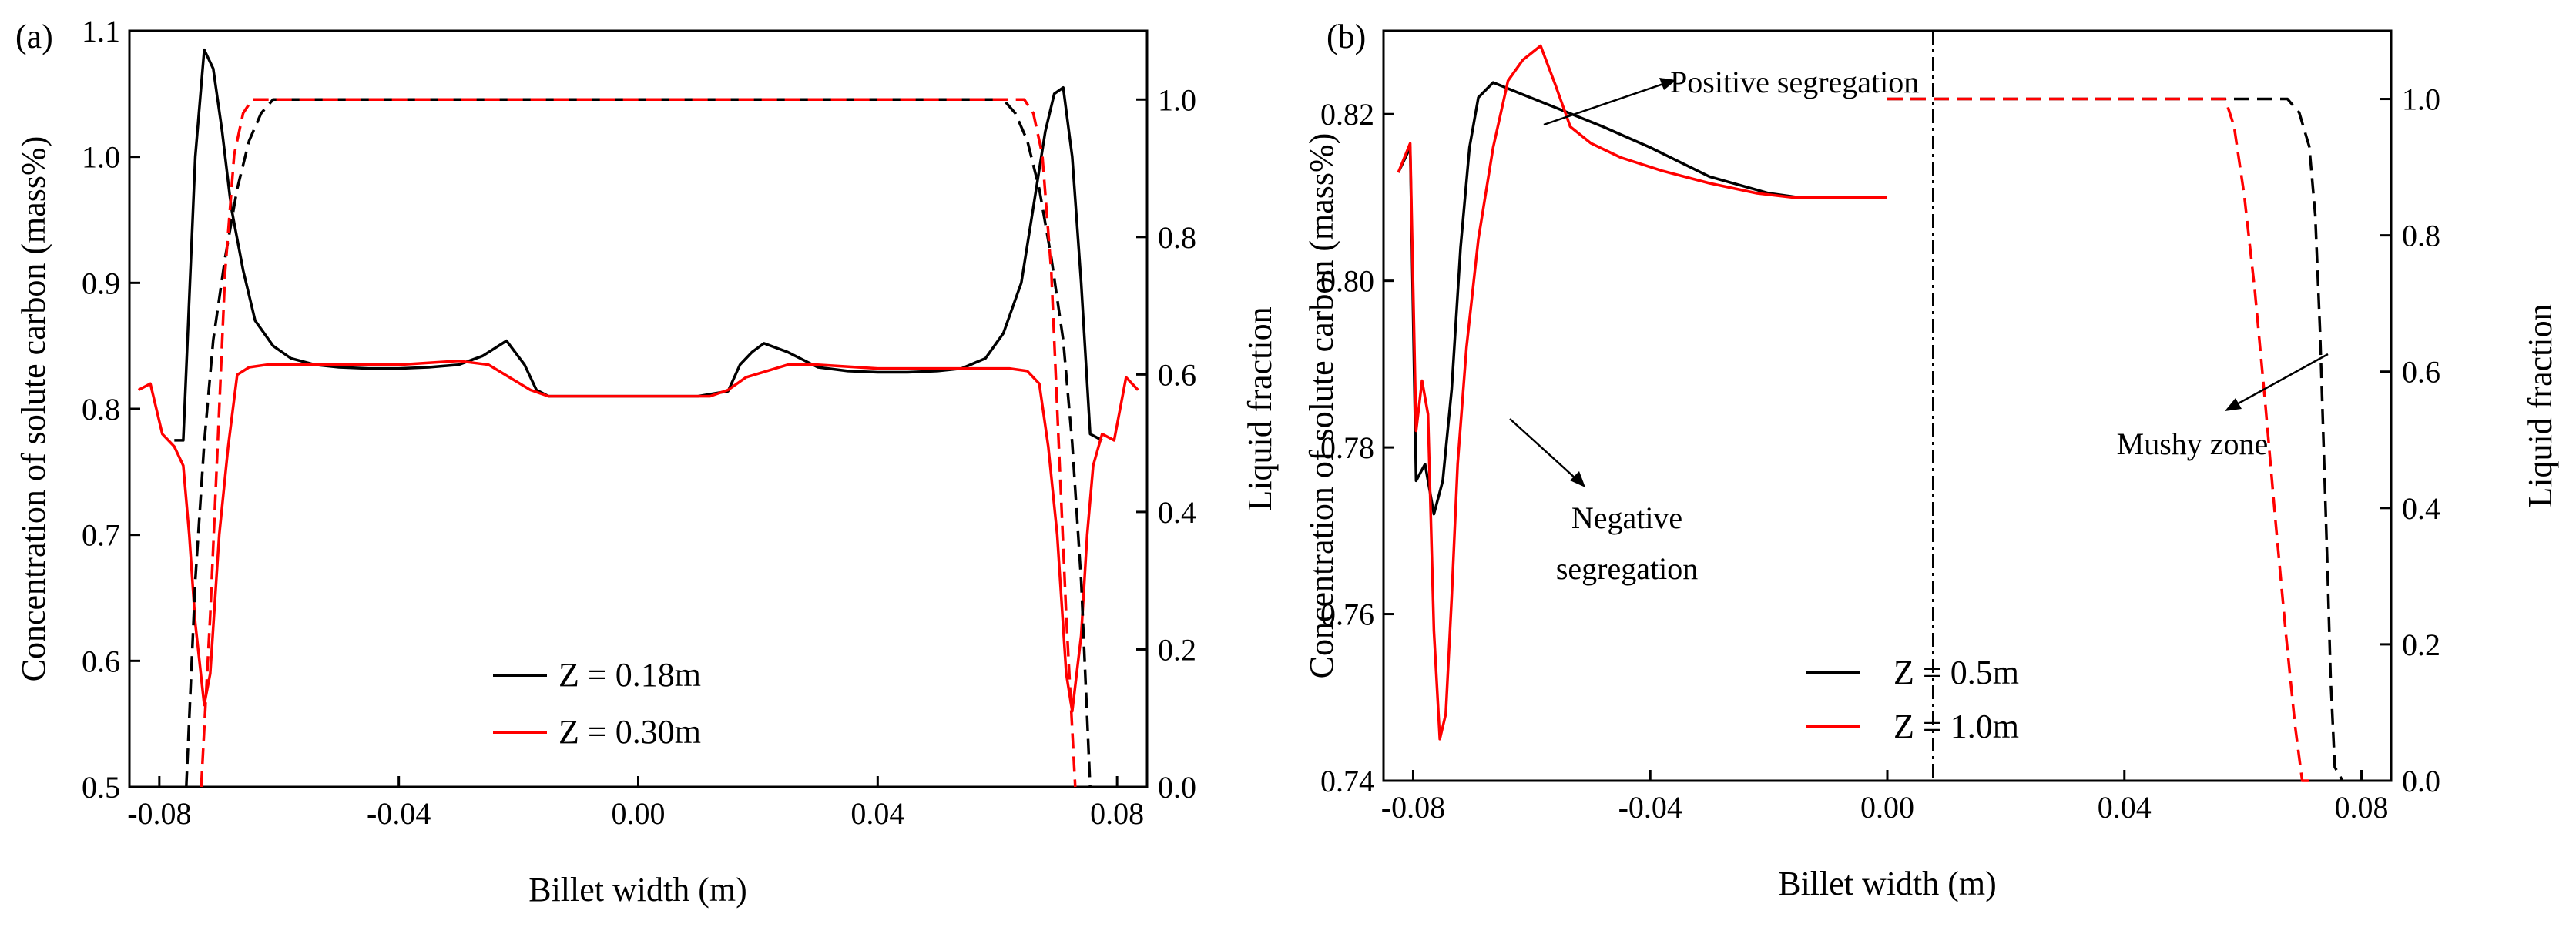 This screenshot has width=2576, height=927. What do you see at coordinates (101, 535) in the screenshot?
I see `y-left-tick-label-a-2: 0.7` at bounding box center [101, 535].